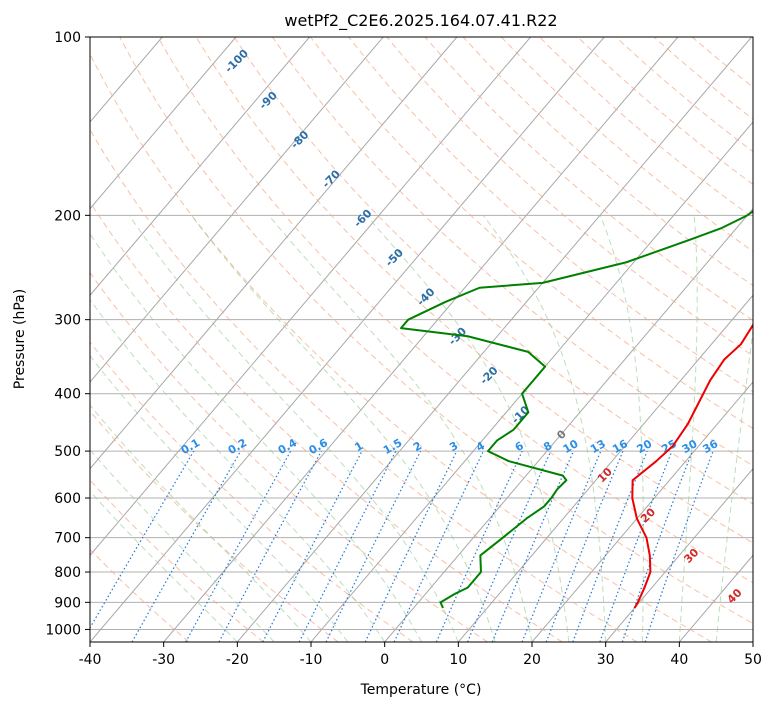 The image size is (775, 708). I want to click on isotherm-label: 40, so click(735, 596).